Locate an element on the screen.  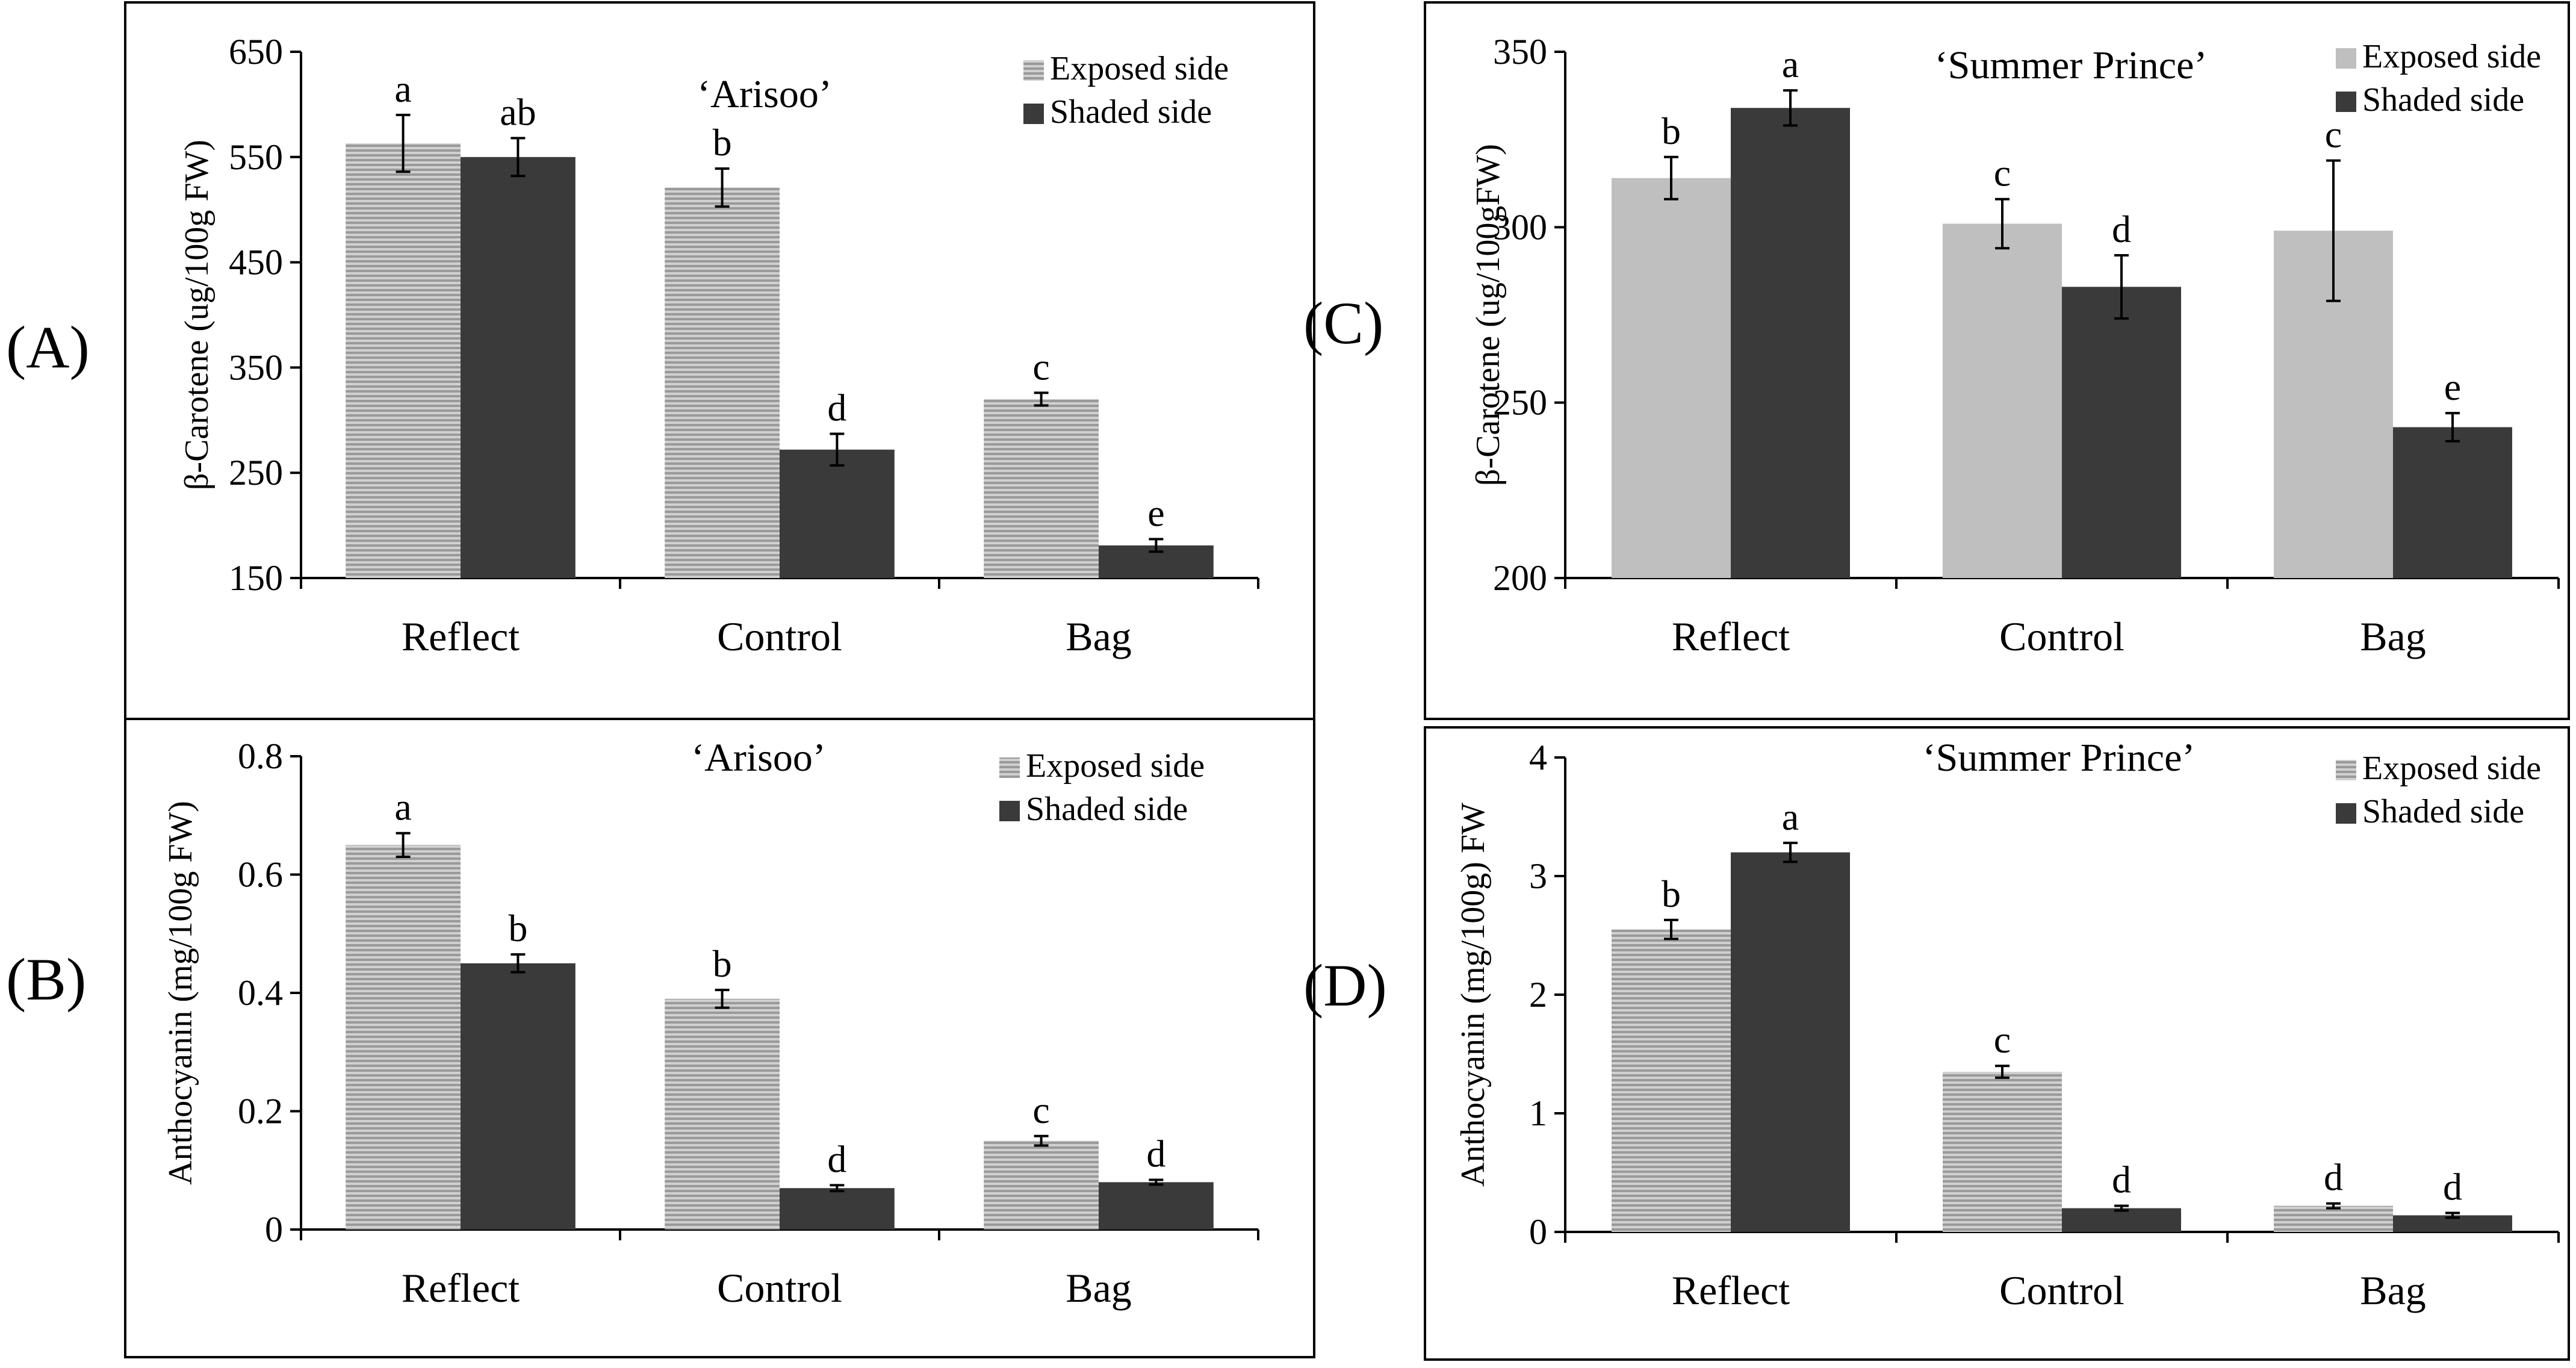
significance-letter: e is located at coordinates (1155, 512).